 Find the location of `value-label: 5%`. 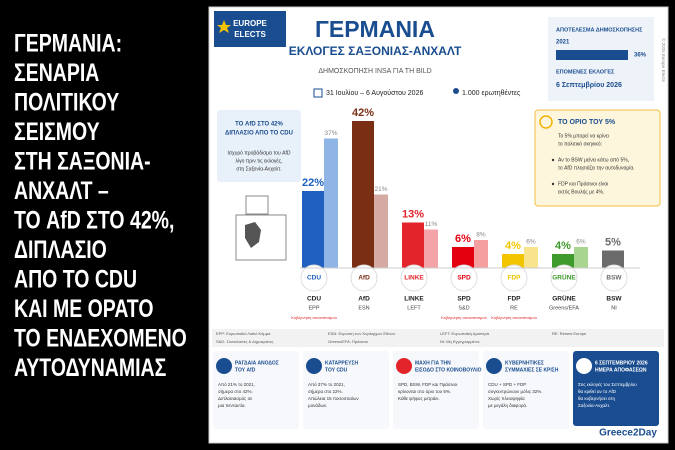

value-label: 5% is located at coordinates (613, 242).